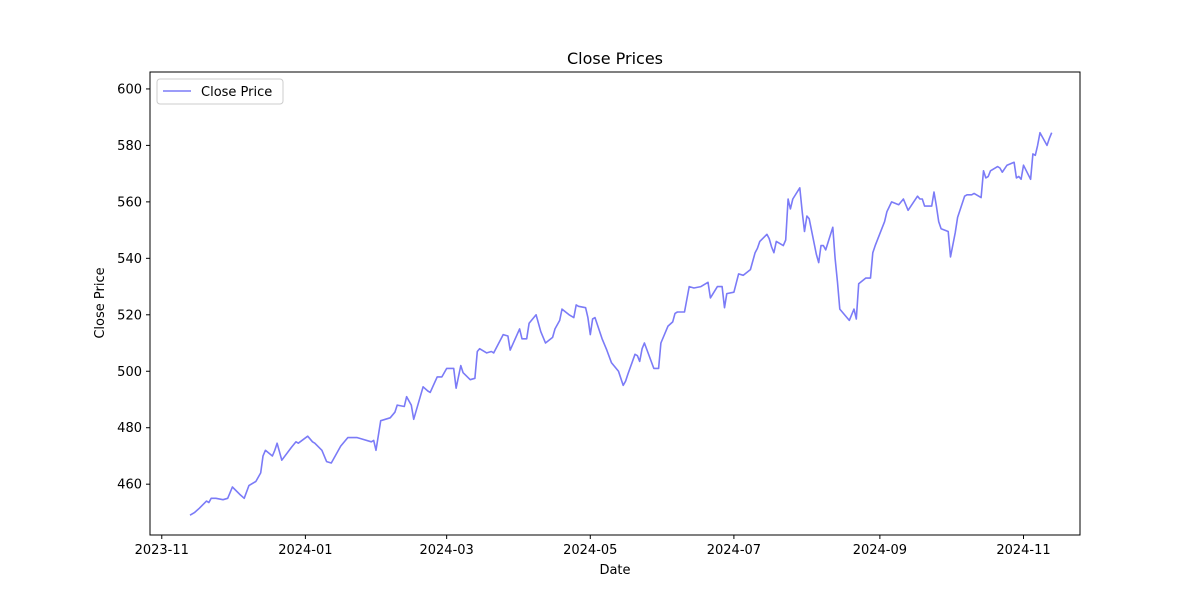  What do you see at coordinates (129, 315) in the screenshot?
I see `y-tick-label: 520` at bounding box center [129, 315].